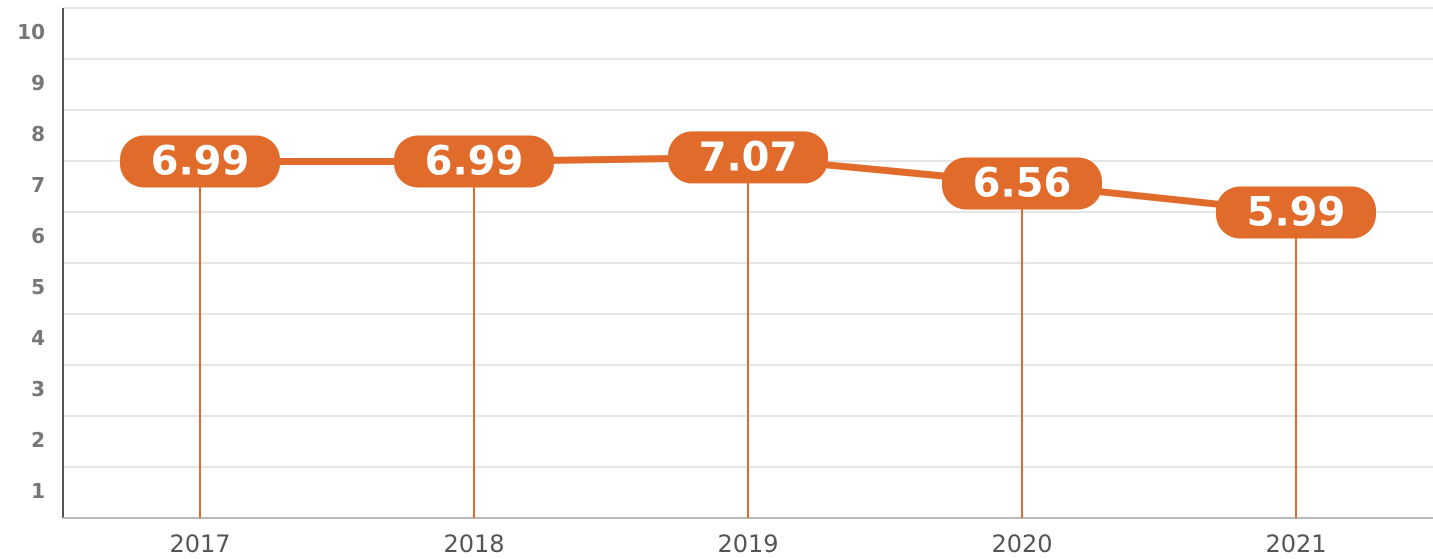 The image size is (1433, 559). I want to click on point-label: 6.56, so click(1022, 183).